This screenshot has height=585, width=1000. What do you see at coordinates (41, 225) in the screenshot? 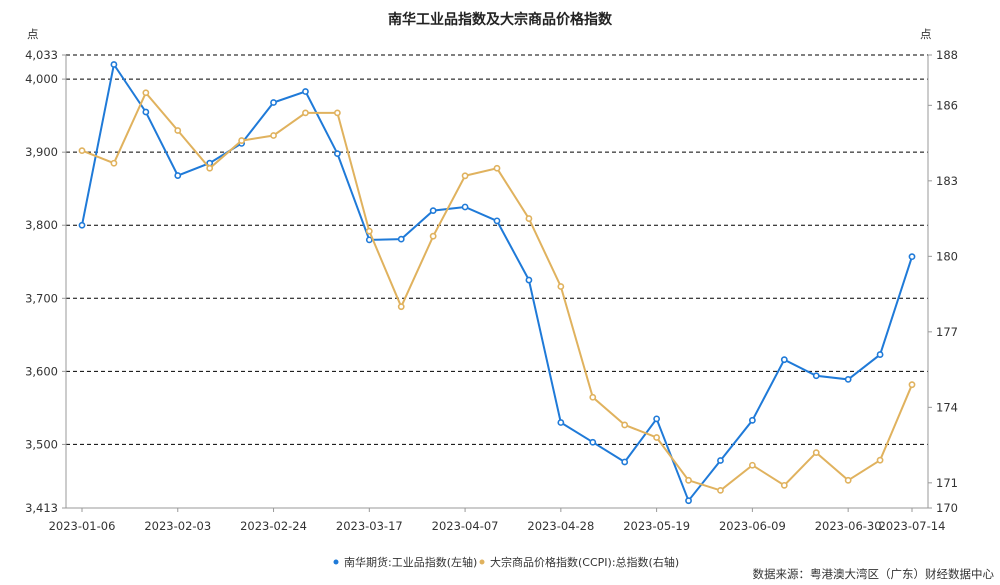
I see `left-tick-label: 3,800` at bounding box center [41, 225].